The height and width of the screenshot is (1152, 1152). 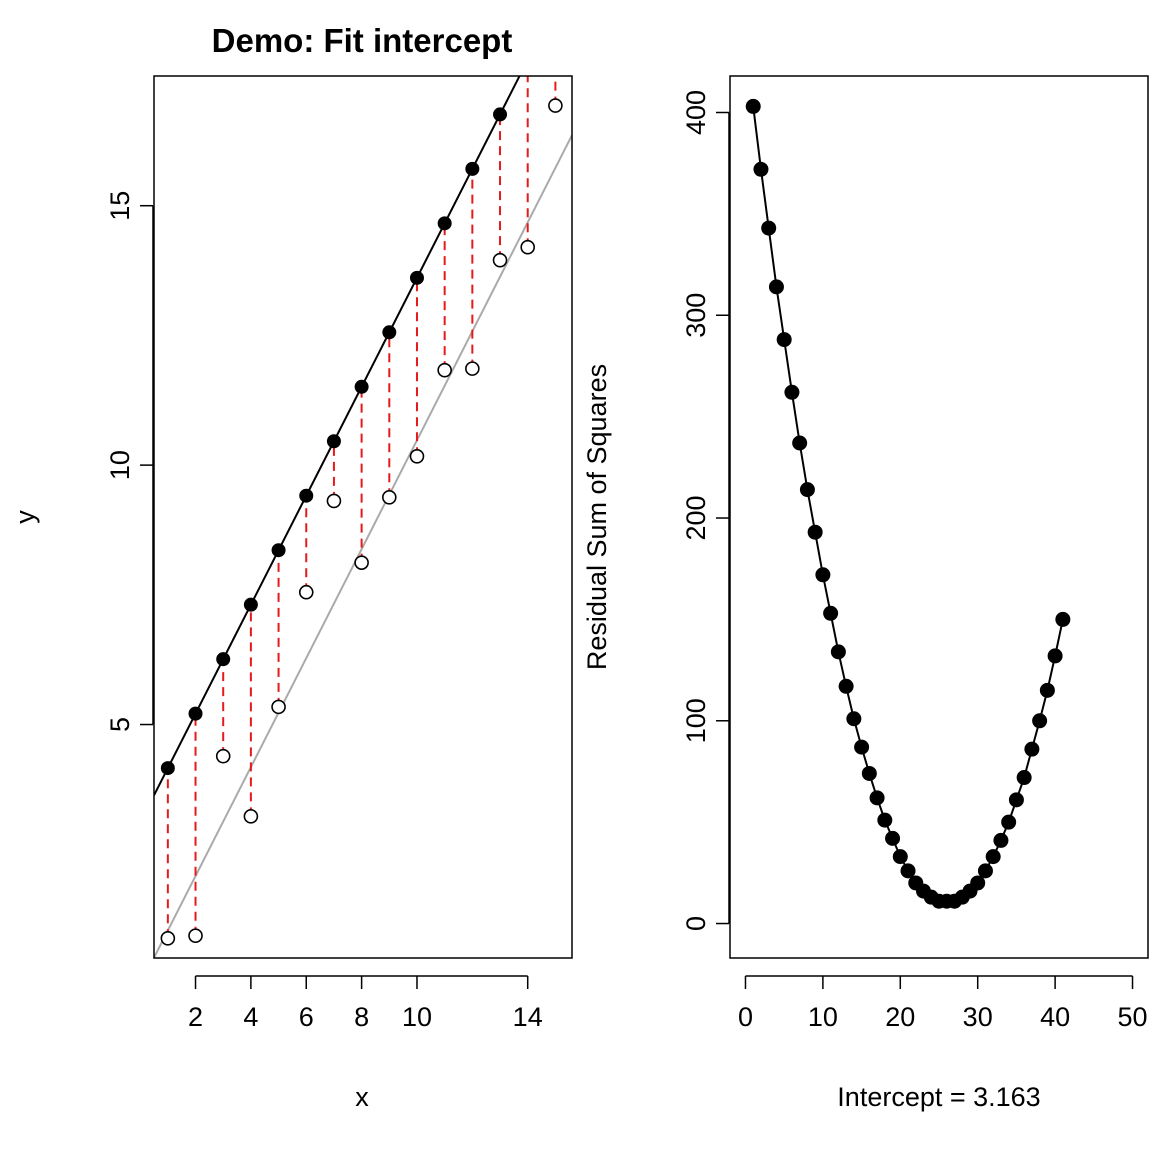 I want to click on left-x-axis-title: x, so click(x=362, y=1097).